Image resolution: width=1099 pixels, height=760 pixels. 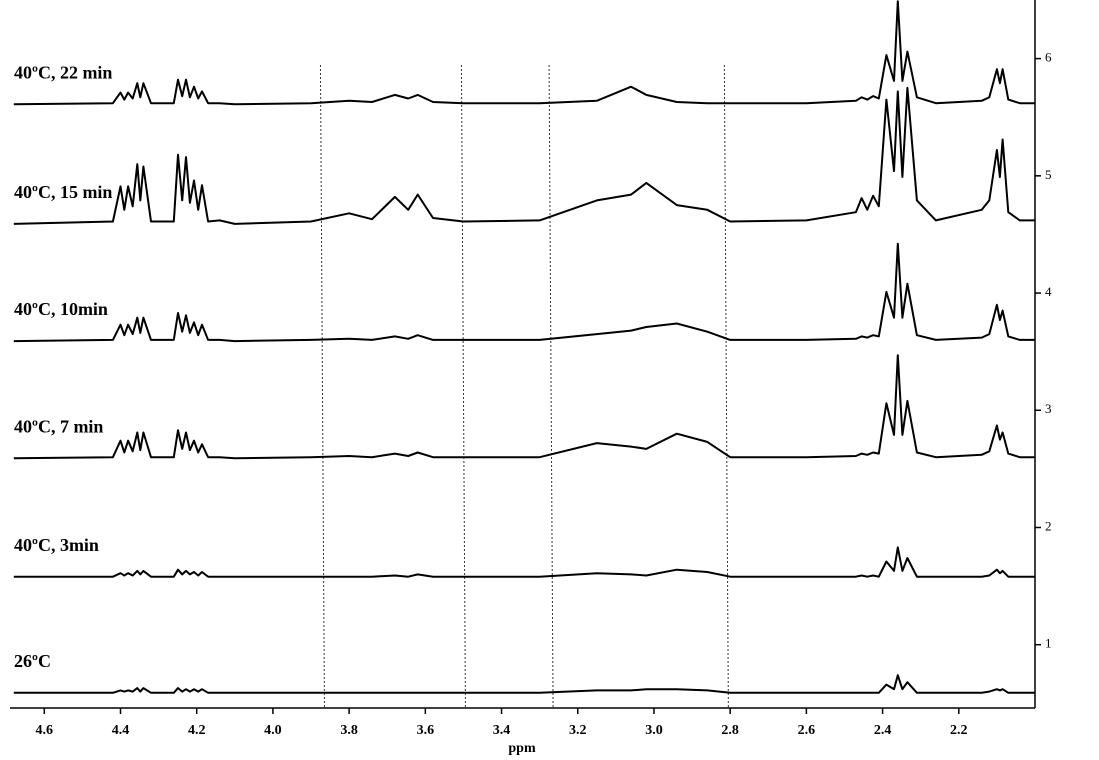 I want to click on spectrum-label: 26ºC, so click(x=32, y=661).